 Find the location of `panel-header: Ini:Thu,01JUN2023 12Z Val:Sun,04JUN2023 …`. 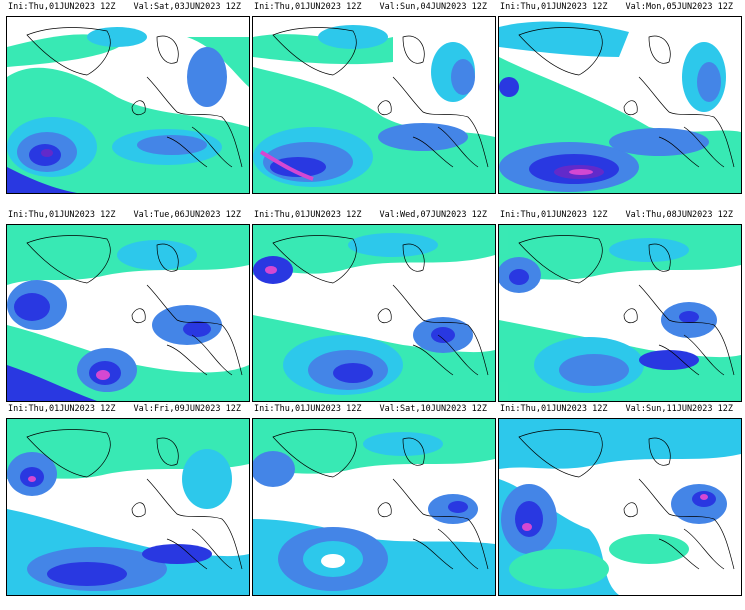

panel-header: Ini:Thu,01JUN2023 12Z Val:Sun,04JUN2023 … is located at coordinates (368, 7).